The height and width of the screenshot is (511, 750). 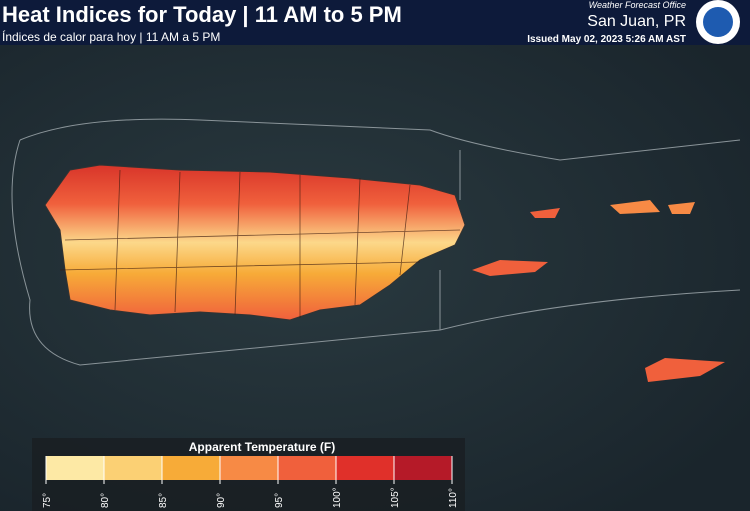 What do you see at coordinates (221, 500) in the screenshot?
I see `legend-tick-label: 90°` at bounding box center [221, 500].